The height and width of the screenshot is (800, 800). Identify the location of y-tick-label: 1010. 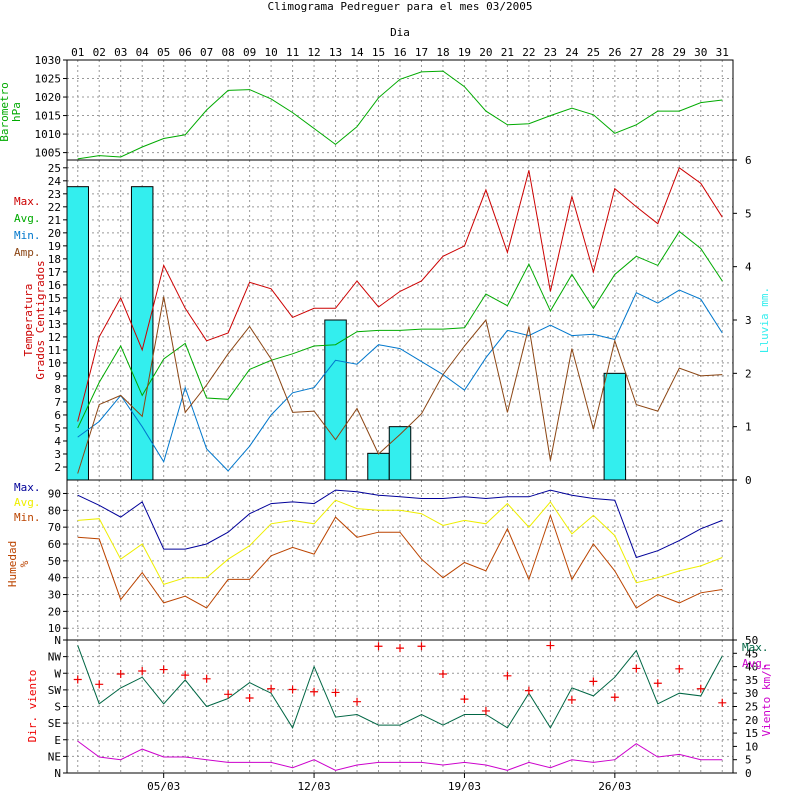
(48, 134).